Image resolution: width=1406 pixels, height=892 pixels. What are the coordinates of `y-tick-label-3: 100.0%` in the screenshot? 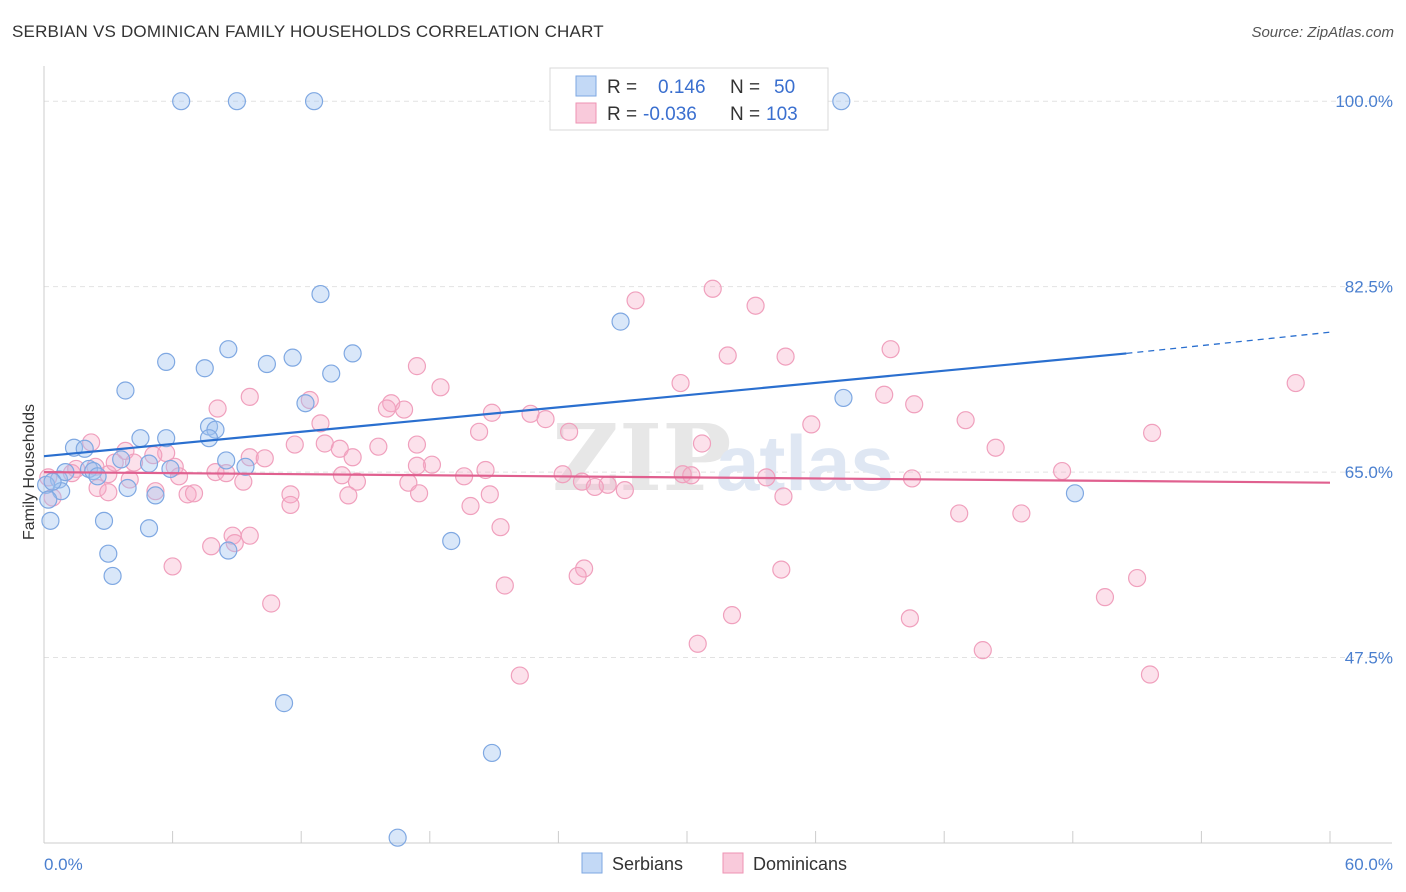 It's located at (1364, 101).